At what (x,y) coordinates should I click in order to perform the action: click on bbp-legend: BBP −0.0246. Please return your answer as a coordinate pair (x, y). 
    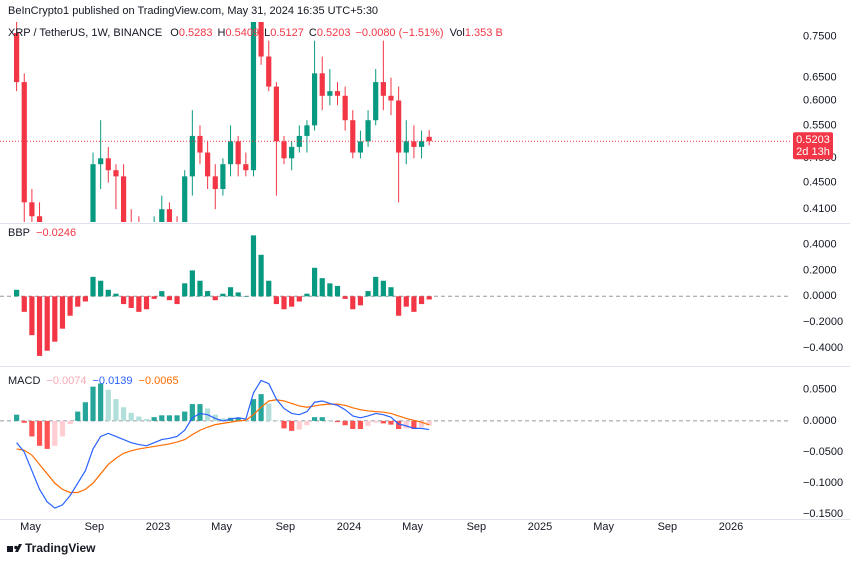
    Looking at the image, I should click on (42, 233).